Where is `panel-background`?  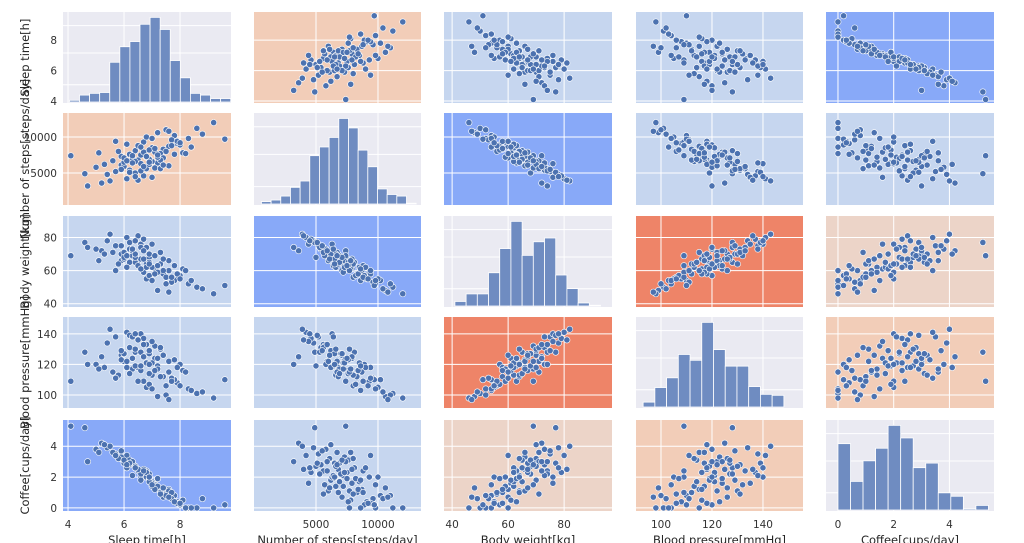
panel-background is located at coordinates (147, 465).